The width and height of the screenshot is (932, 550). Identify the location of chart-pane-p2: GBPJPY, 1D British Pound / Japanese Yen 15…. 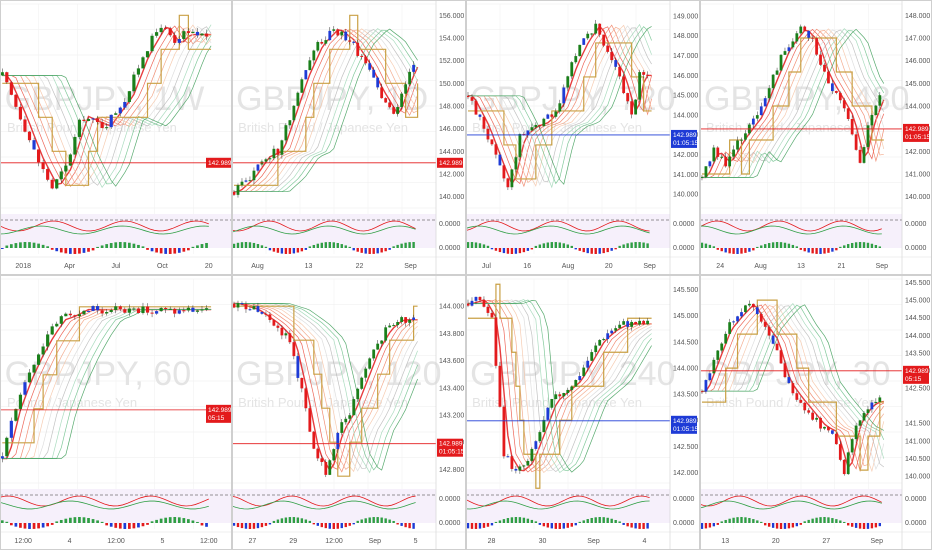
(349, 137).